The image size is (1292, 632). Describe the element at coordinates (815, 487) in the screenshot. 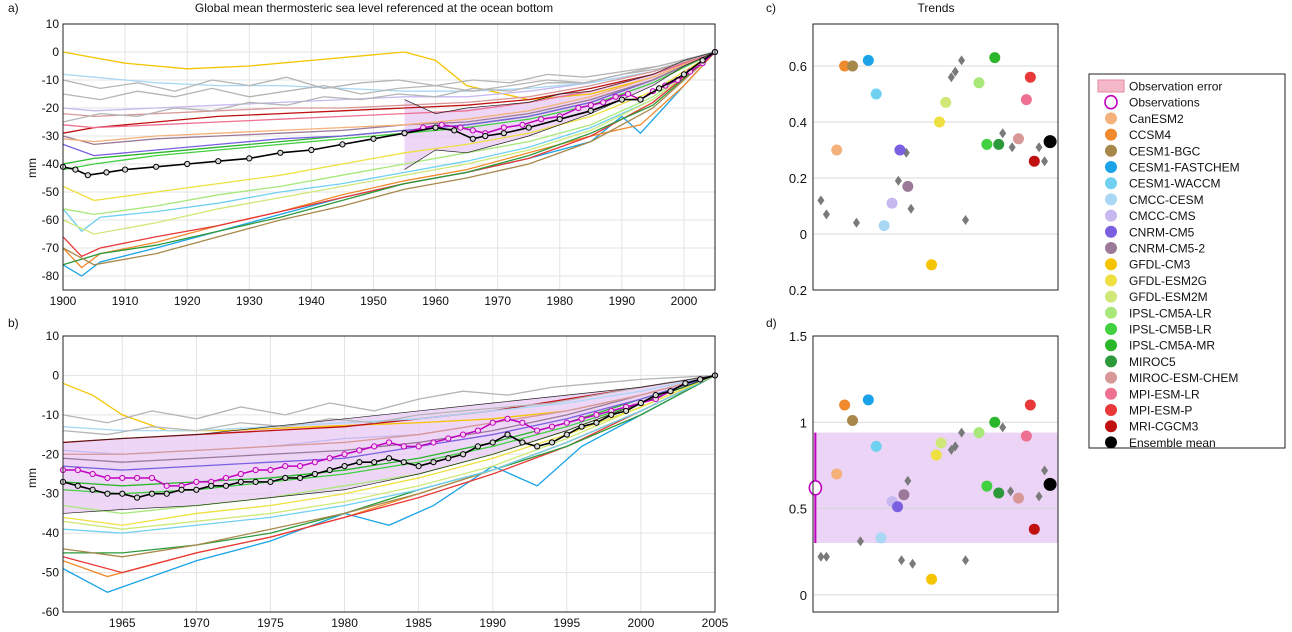

I see `observation-marker` at that location.